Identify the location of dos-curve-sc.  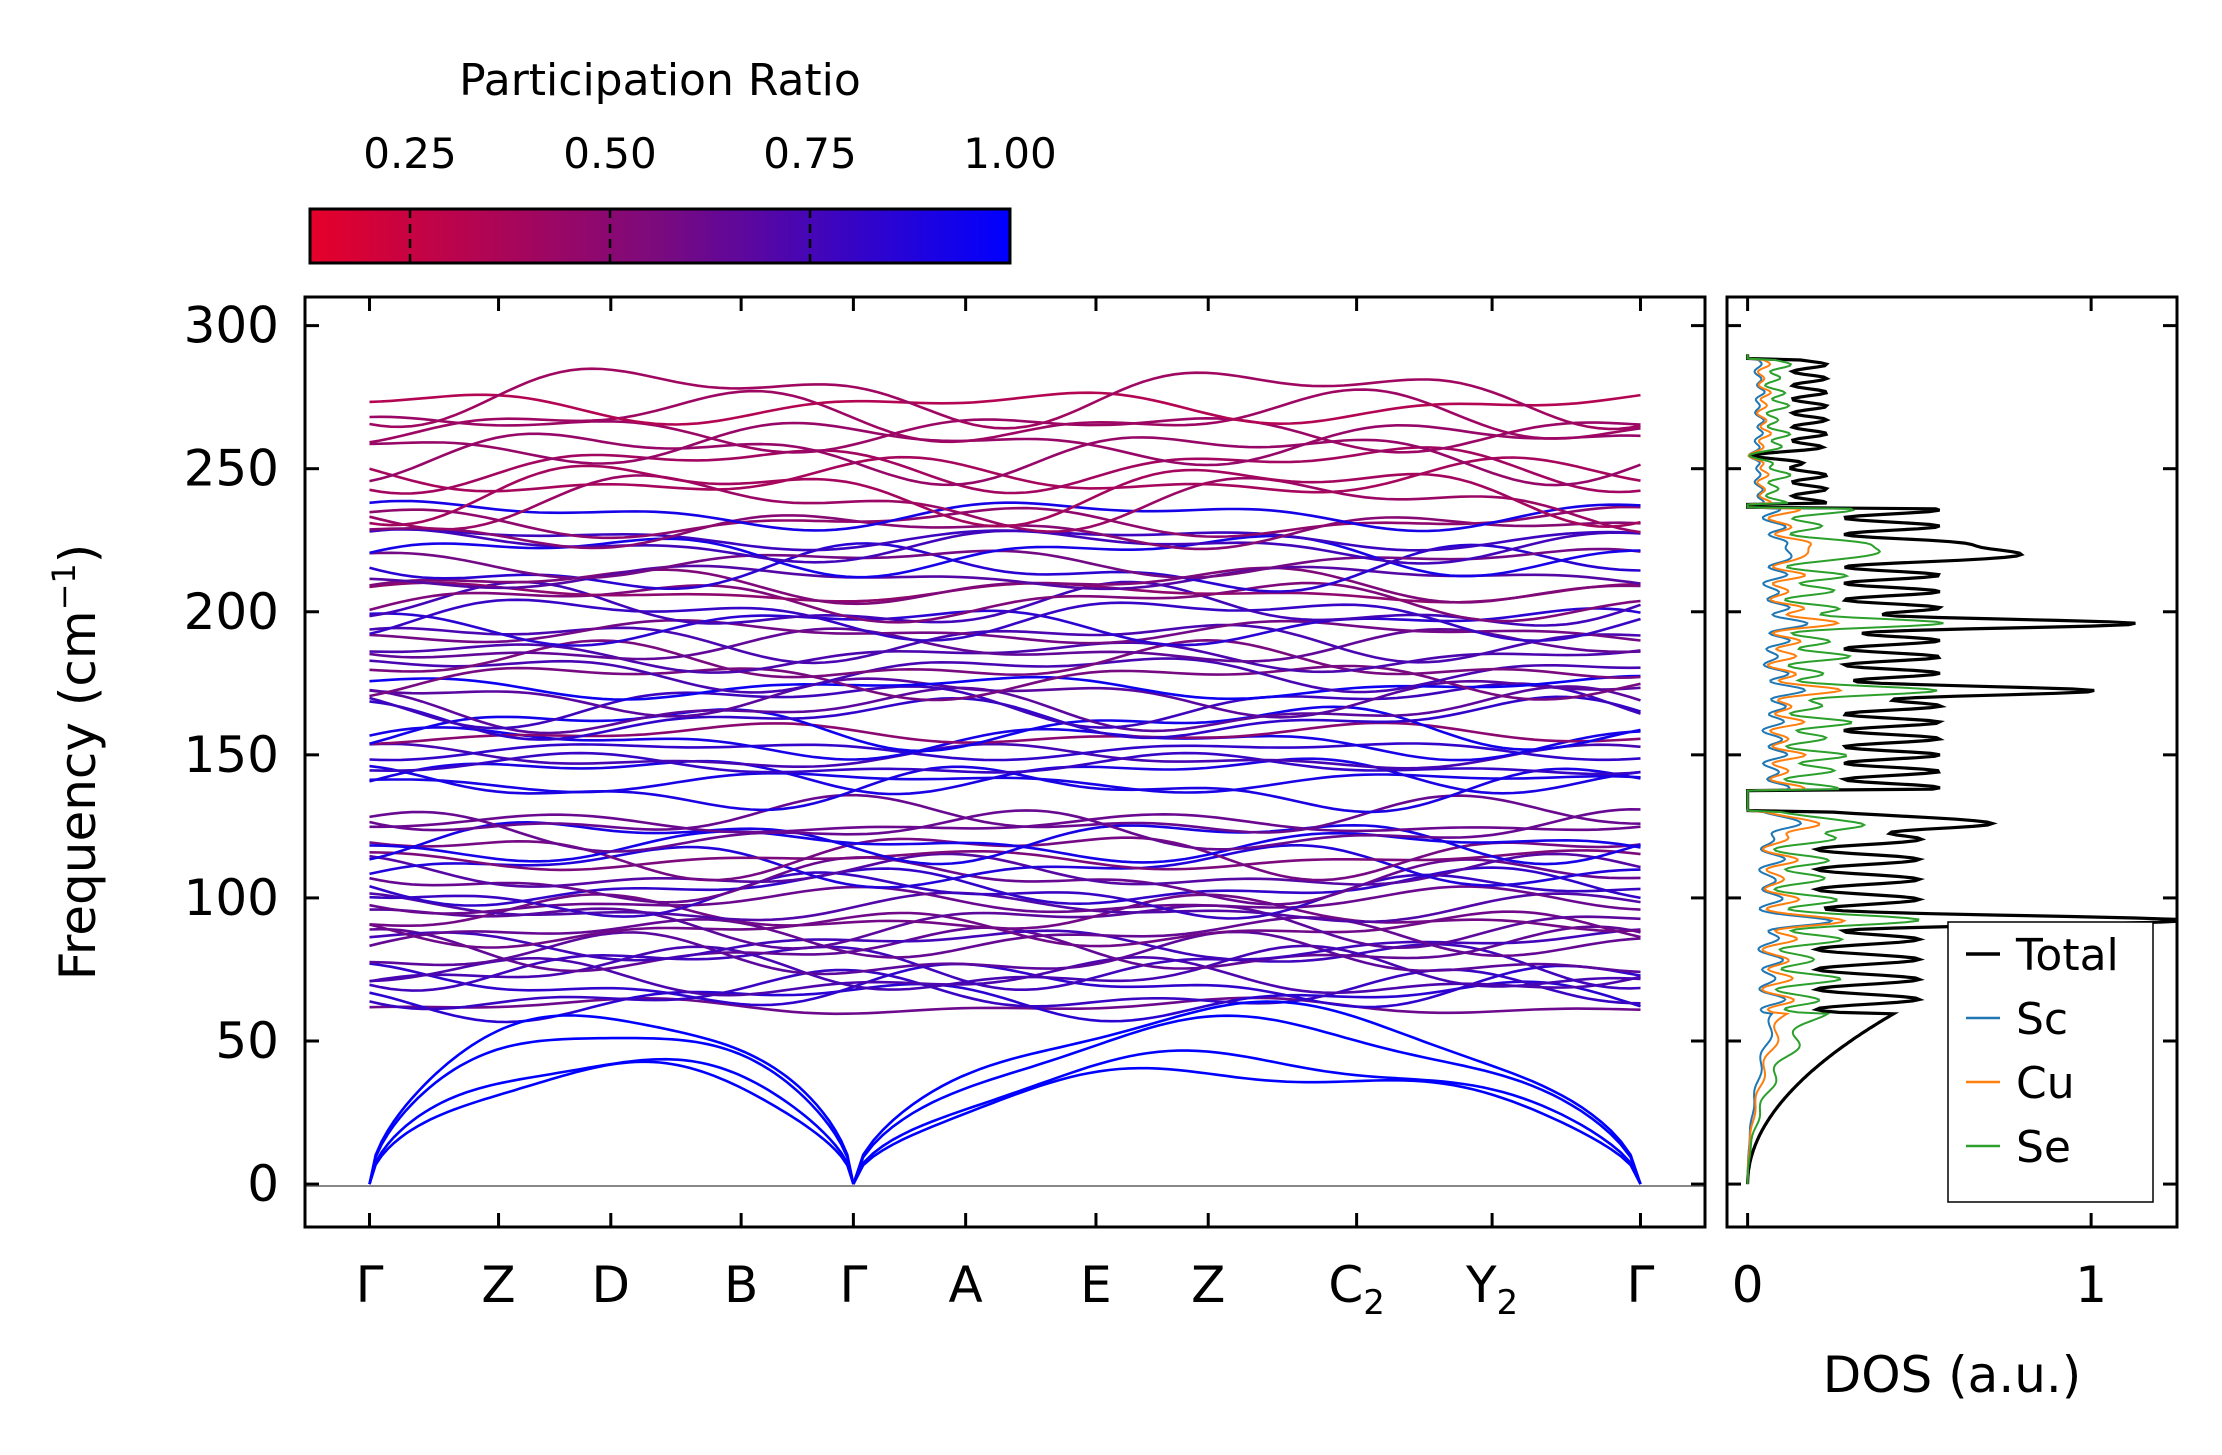
(1790, 769).